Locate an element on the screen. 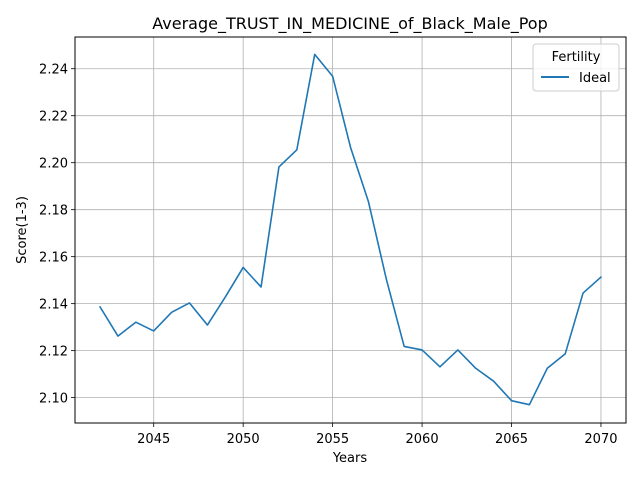  y-tick-label: 2.14 is located at coordinates (53, 305).